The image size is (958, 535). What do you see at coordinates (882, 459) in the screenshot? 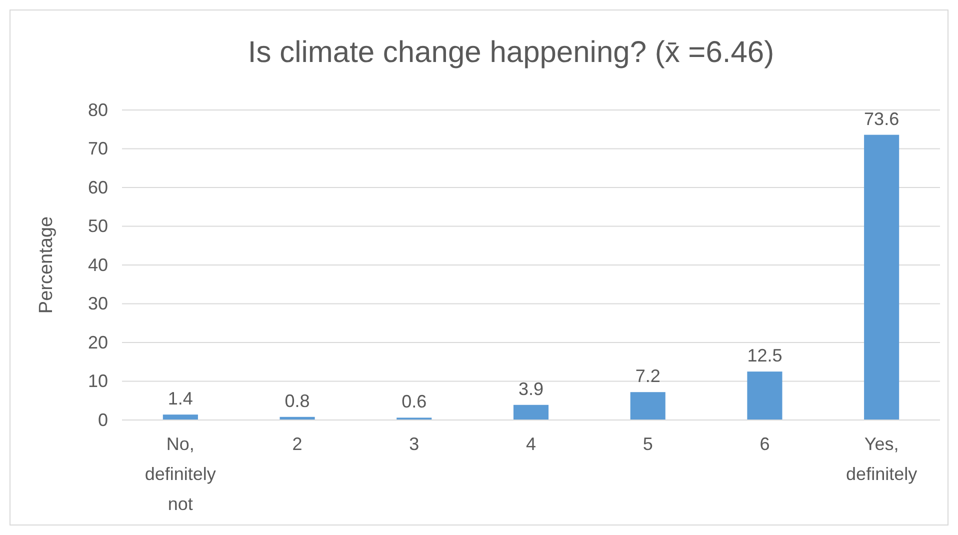
I see `x-tick-label: Yes, definitely` at bounding box center [882, 459].